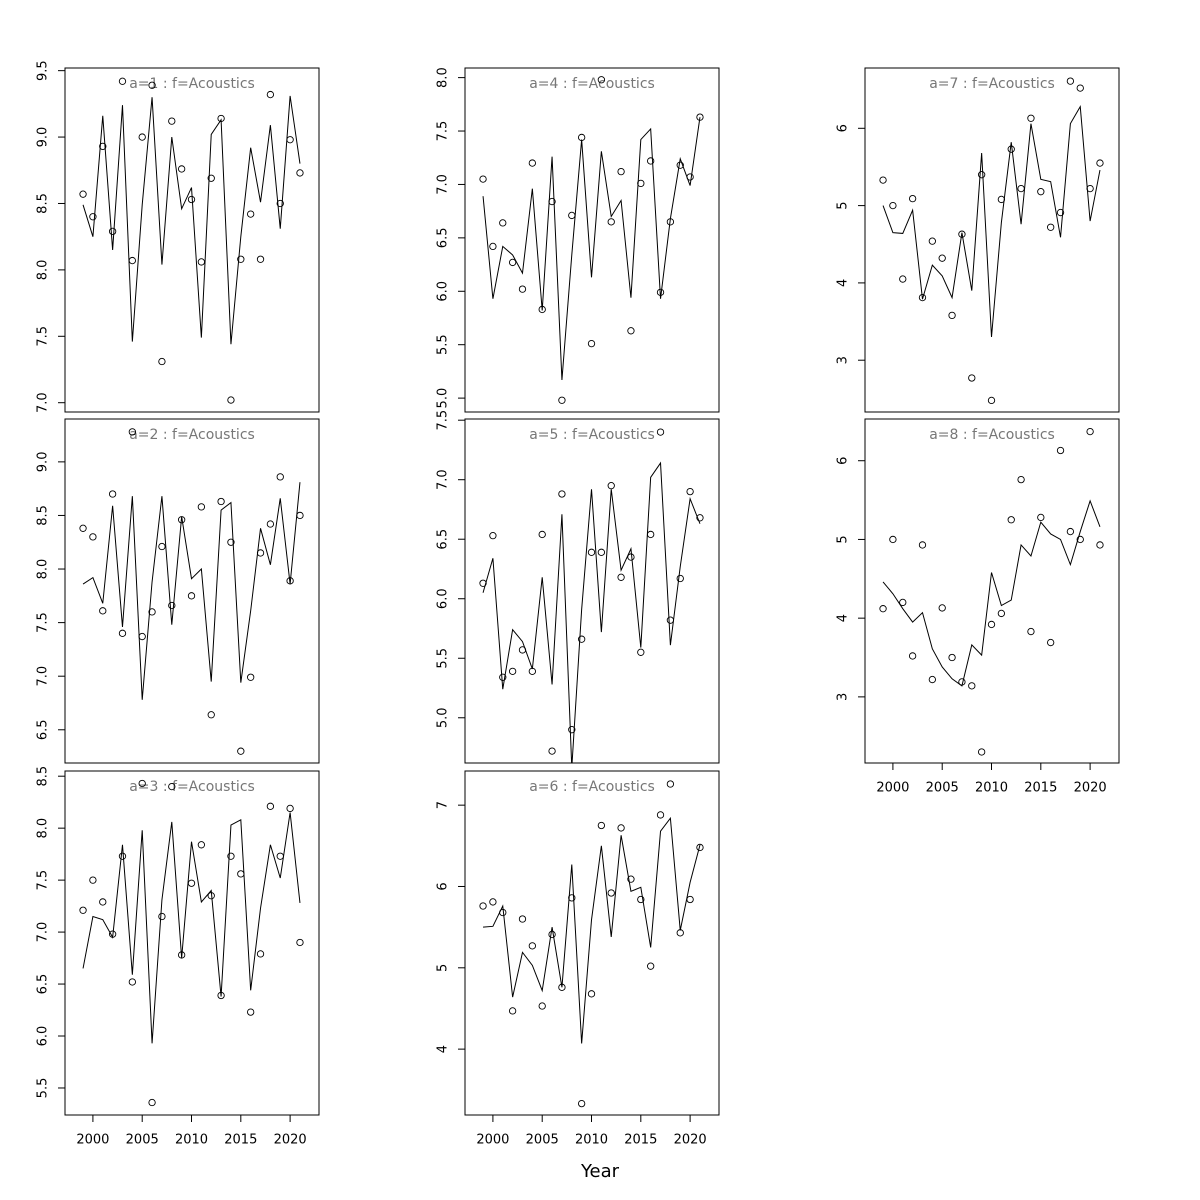 The width and height of the screenshot is (1200, 1200). I want to click on panel-title: a=3 : f=Acoustics, so click(192, 787).